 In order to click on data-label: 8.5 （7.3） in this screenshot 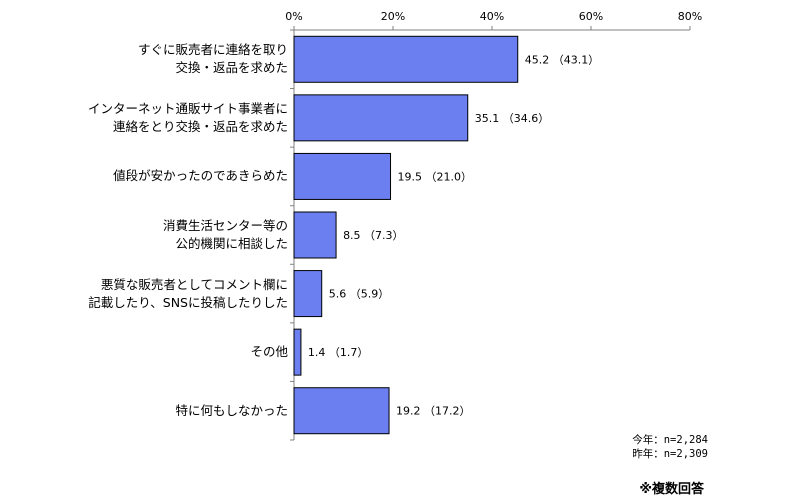, I will do `click(373, 235)`.